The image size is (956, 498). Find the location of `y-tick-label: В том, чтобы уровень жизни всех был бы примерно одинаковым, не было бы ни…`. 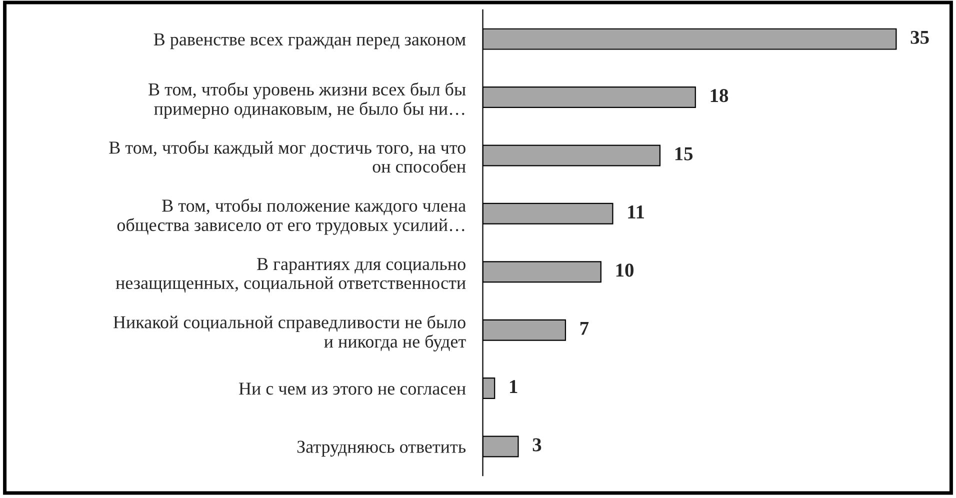

y-tick-label: В том, чтобы уровень жизни всех был бы примерно одинаковым, не было бы ни… is located at coordinates (307, 100).